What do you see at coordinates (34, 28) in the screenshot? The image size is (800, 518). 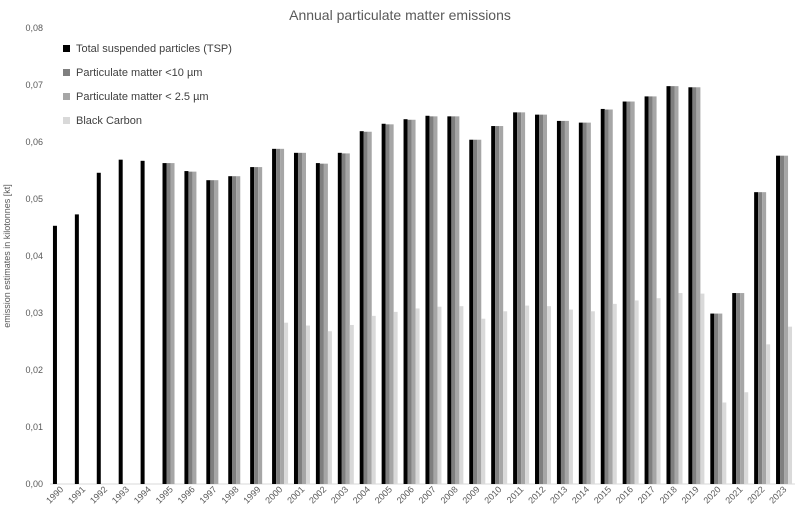 I see `y-tick-label: 0,08` at bounding box center [34, 28].